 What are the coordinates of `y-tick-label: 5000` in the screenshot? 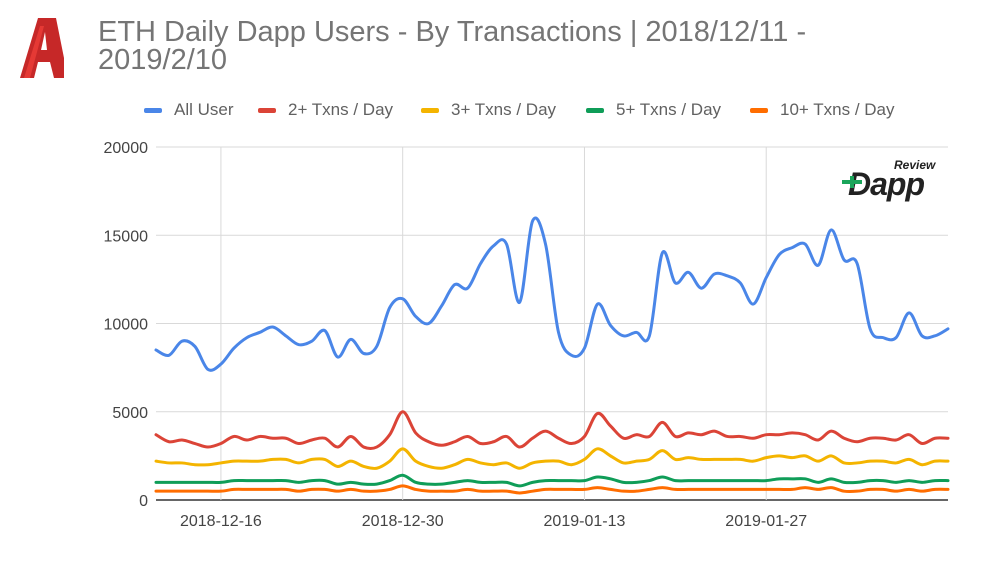 It's located at (130, 413).